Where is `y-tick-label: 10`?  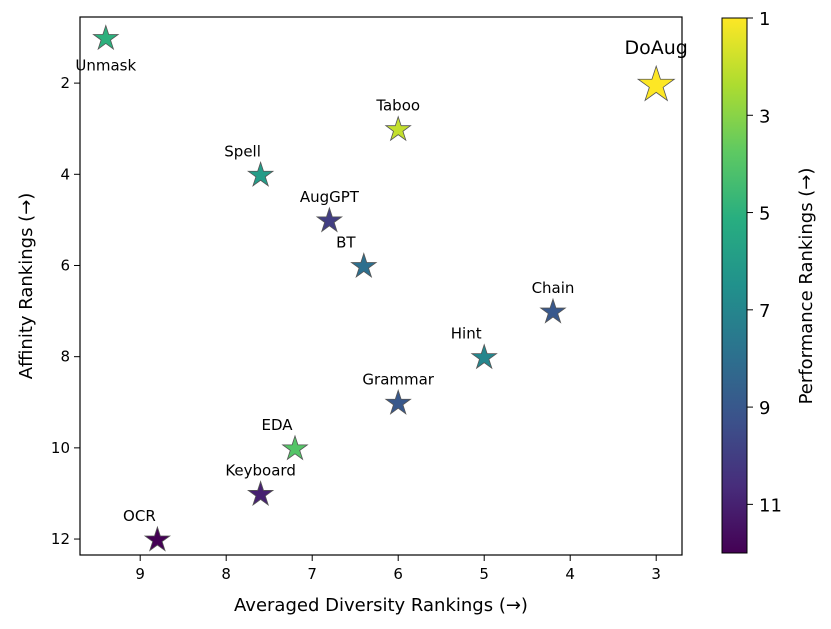 y-tick-label: 10 is located at coordinates (60, 448).